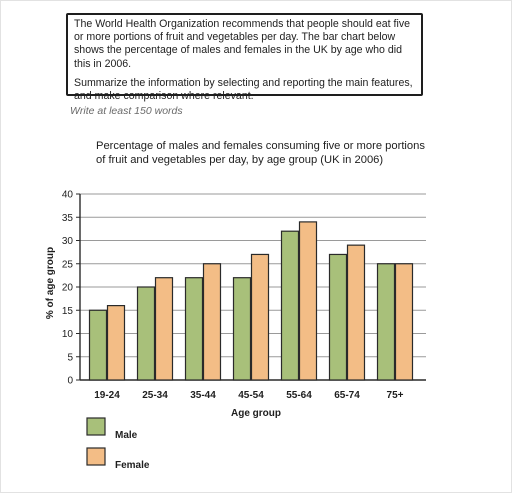  I want to click on x-tick-label: 45-54, so click(251, 395).